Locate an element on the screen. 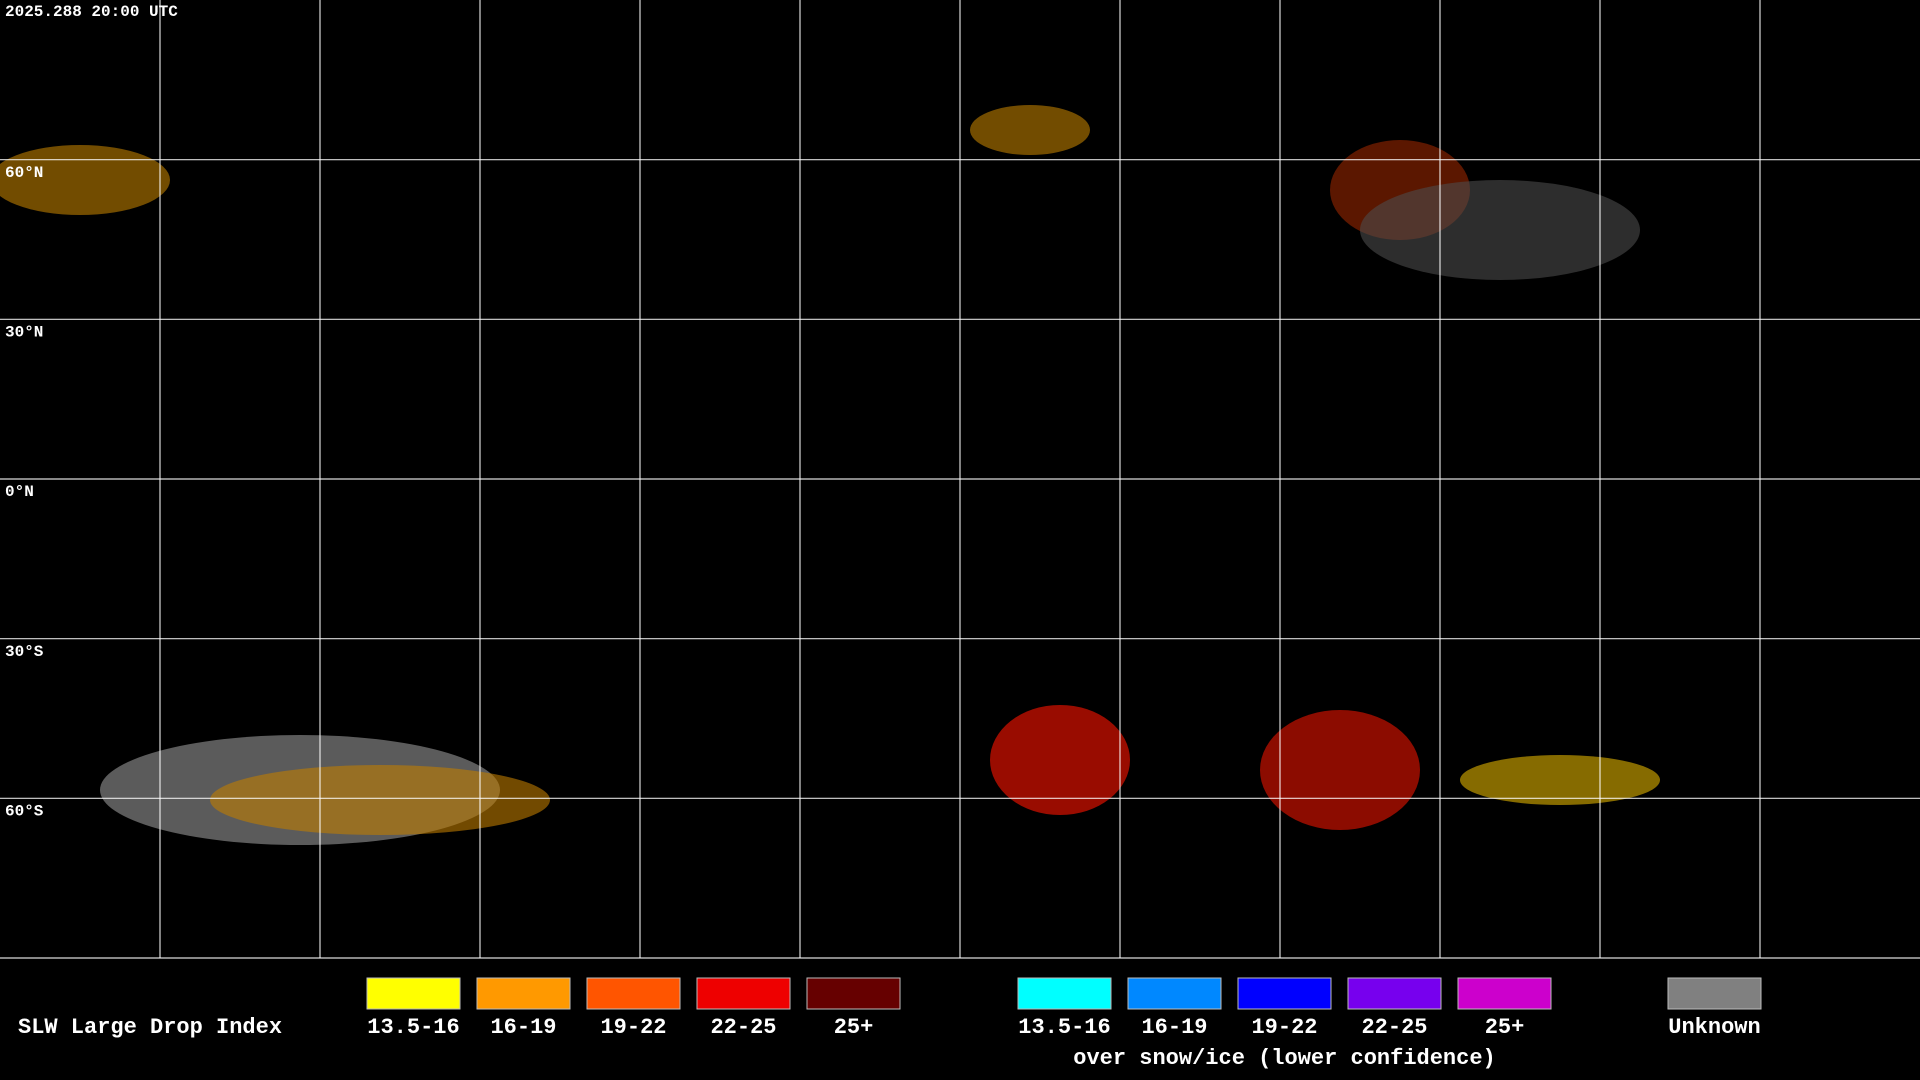 The height and width of the screenshot is (1080, 1920). legend-note: over snow/ice (lower confidence) is located at coordinates (1284, 1058).